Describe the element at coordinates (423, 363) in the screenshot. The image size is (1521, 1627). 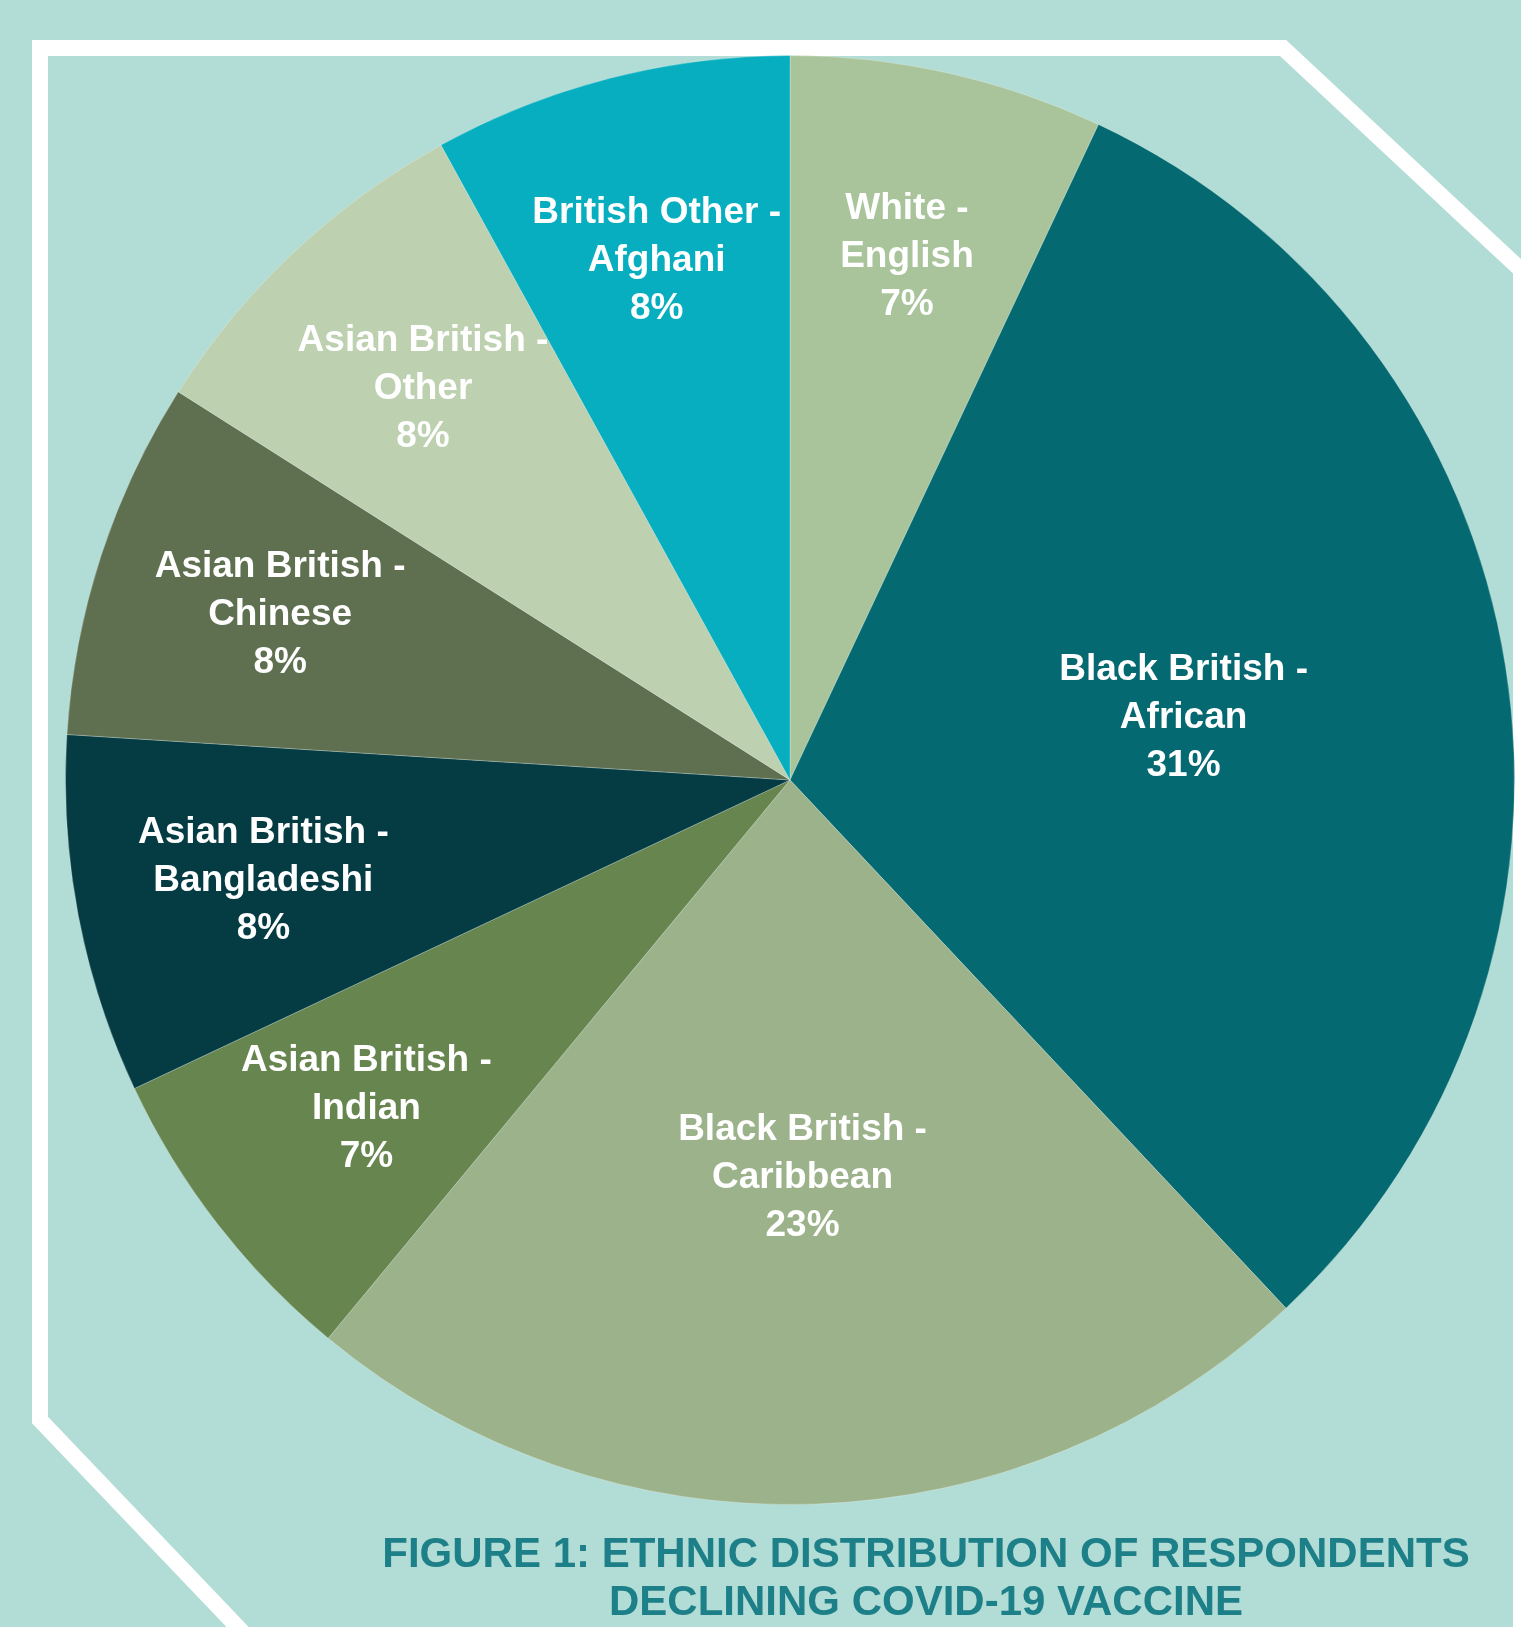
I see `slice-label: Asian British - Other` at that location.